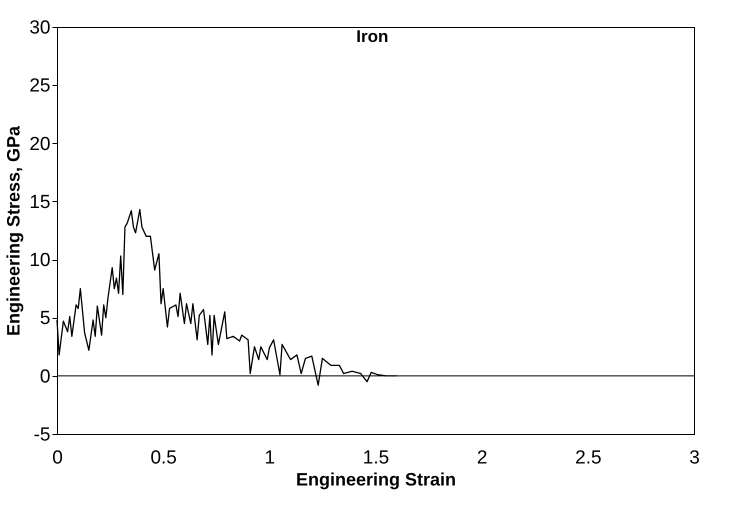 This screenshot has height=516, width=730. What do you see at coordinates (372, 36) in the screenshot?
I see `chart-title: Iron` at bounding box center [372, 36].